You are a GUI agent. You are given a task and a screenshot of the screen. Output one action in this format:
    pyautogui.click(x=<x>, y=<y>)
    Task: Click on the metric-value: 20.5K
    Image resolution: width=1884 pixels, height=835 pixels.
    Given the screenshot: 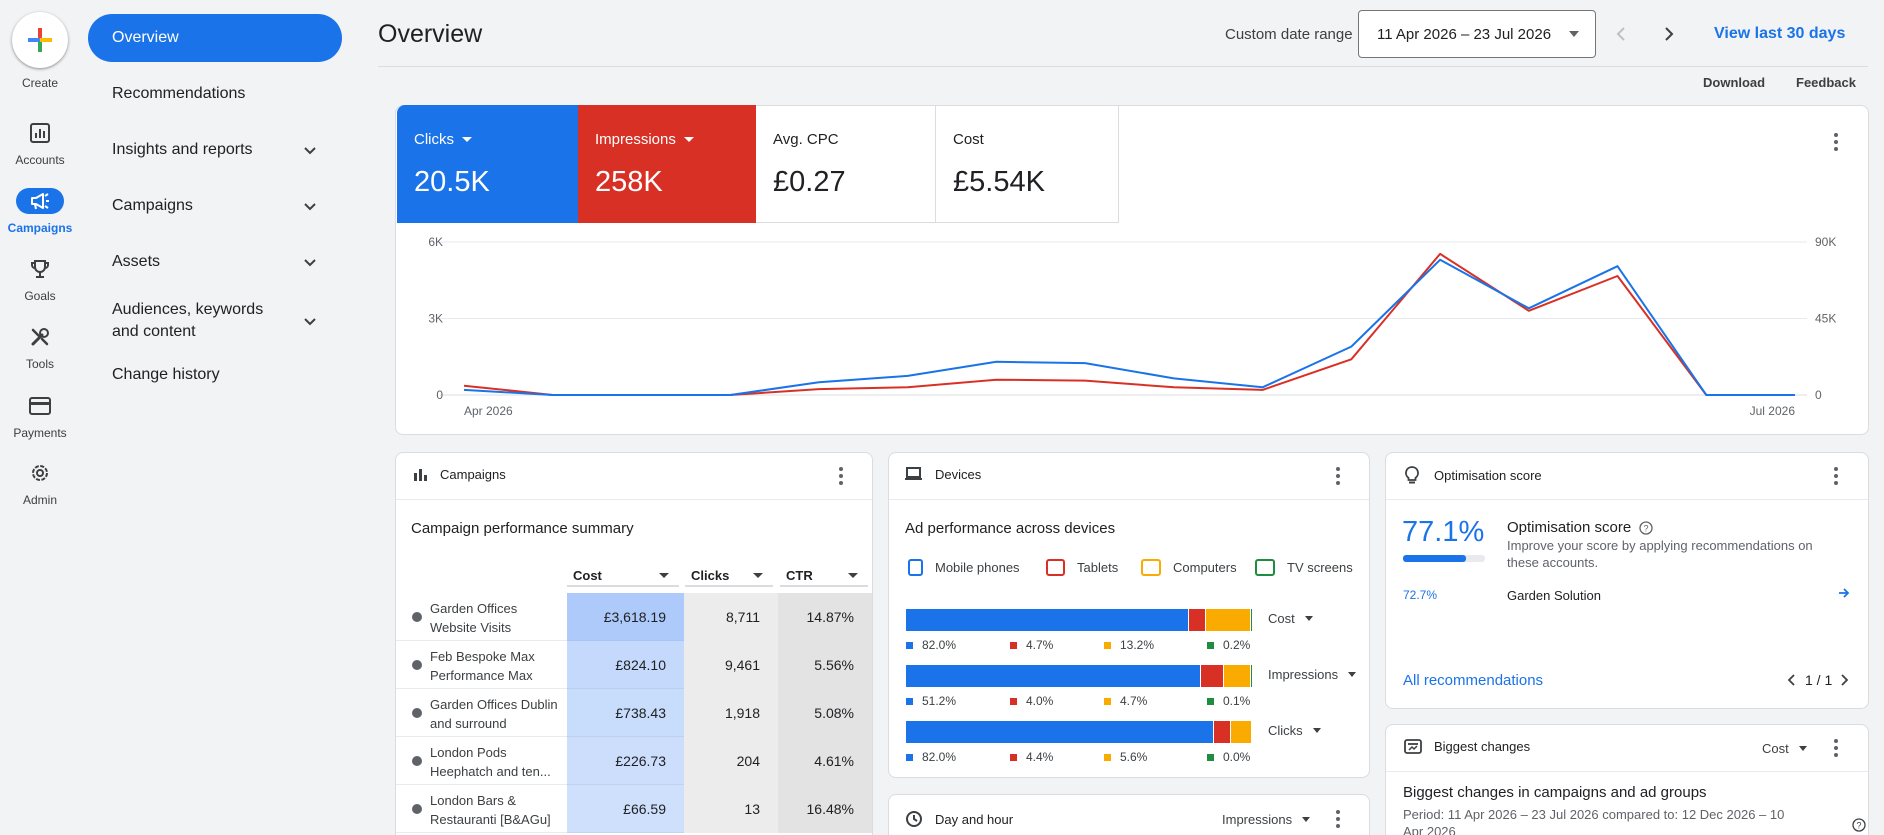 What is the action you would take?
    pyautogui.click(x=452, y=182)
    